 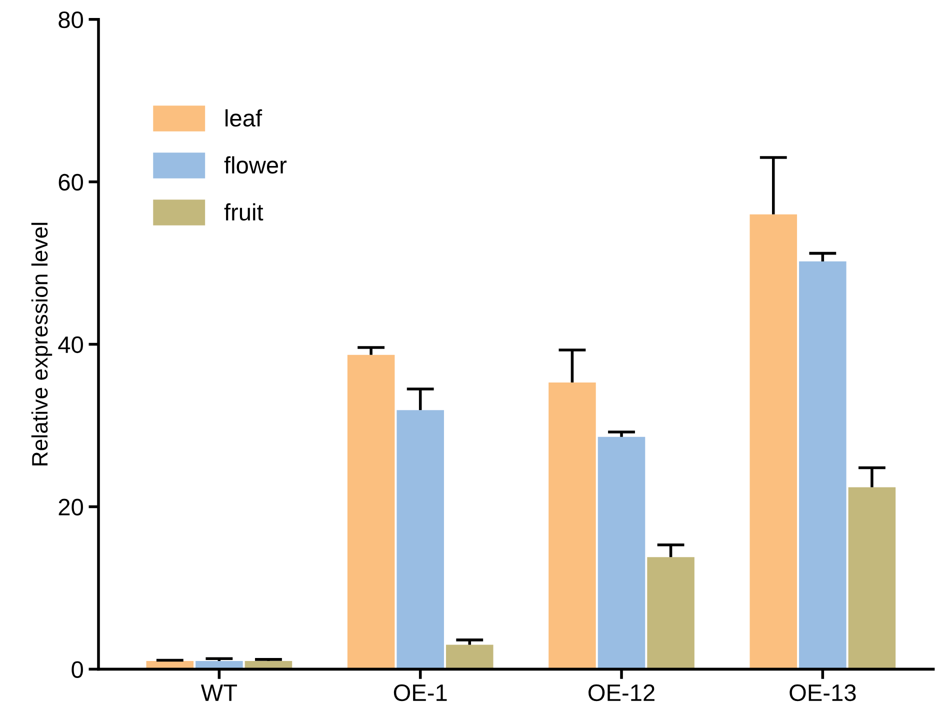 I want to click on y-tick-label: 80, so click(x=70, y=19).